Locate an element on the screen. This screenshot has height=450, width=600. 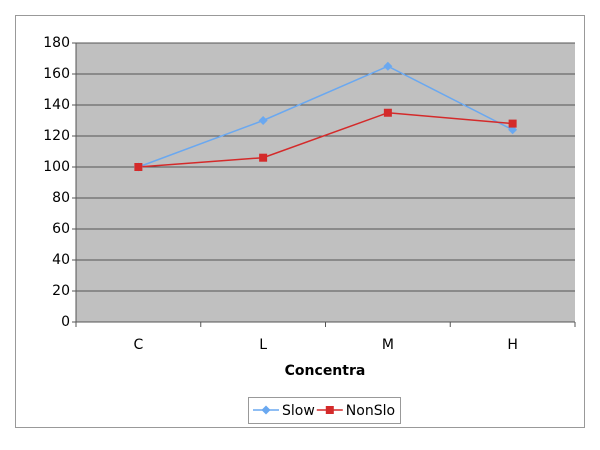
y-tick-label: 40 is located at coordinates (61, 260).